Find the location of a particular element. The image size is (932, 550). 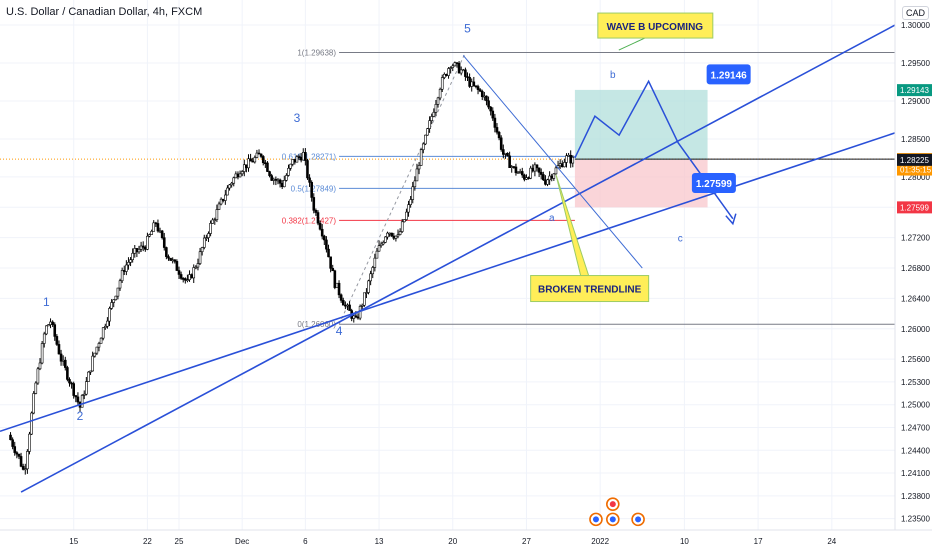

callouts: WAVE B UPCOMING BROKEN TRENDLINE is located at coordinates (622, 157).